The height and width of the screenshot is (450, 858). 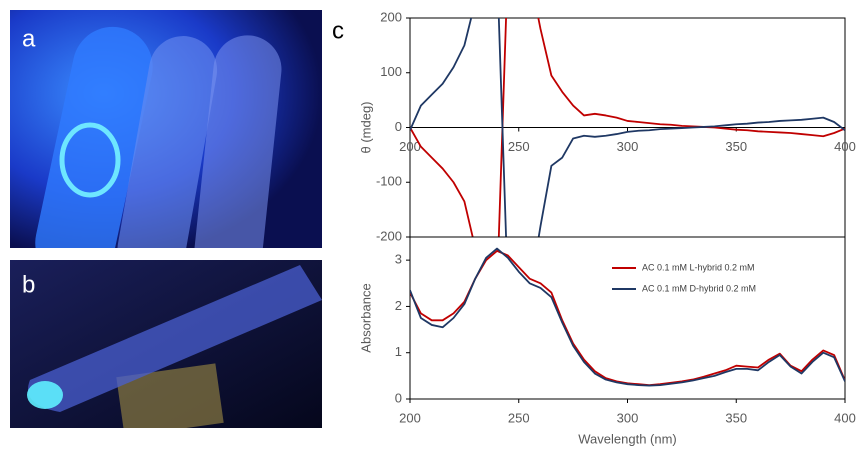 I want to click on glow-ring, so click(x=90, y=160).